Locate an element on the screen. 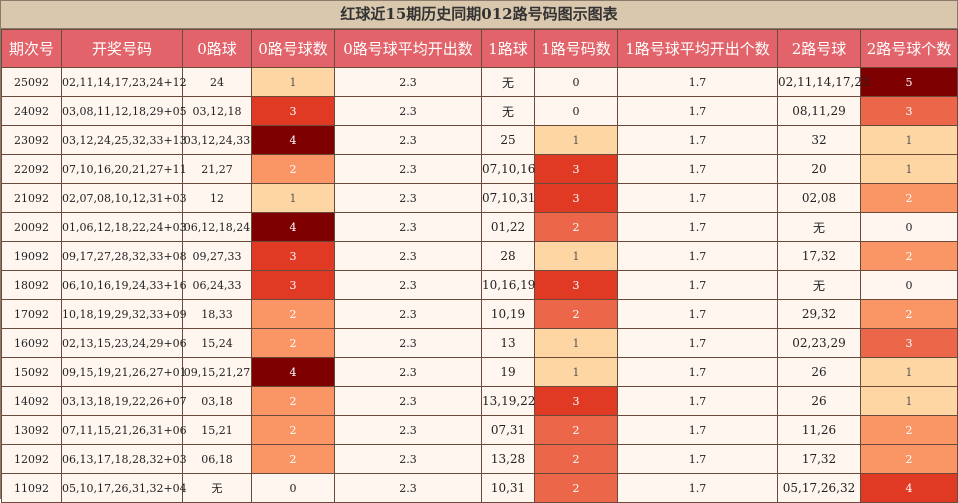 Image resolution: width=958 pixels, height=503 pixels. cell-numbers: 01,06,12,18,22,24+03 is located at coordinates (124, 227).